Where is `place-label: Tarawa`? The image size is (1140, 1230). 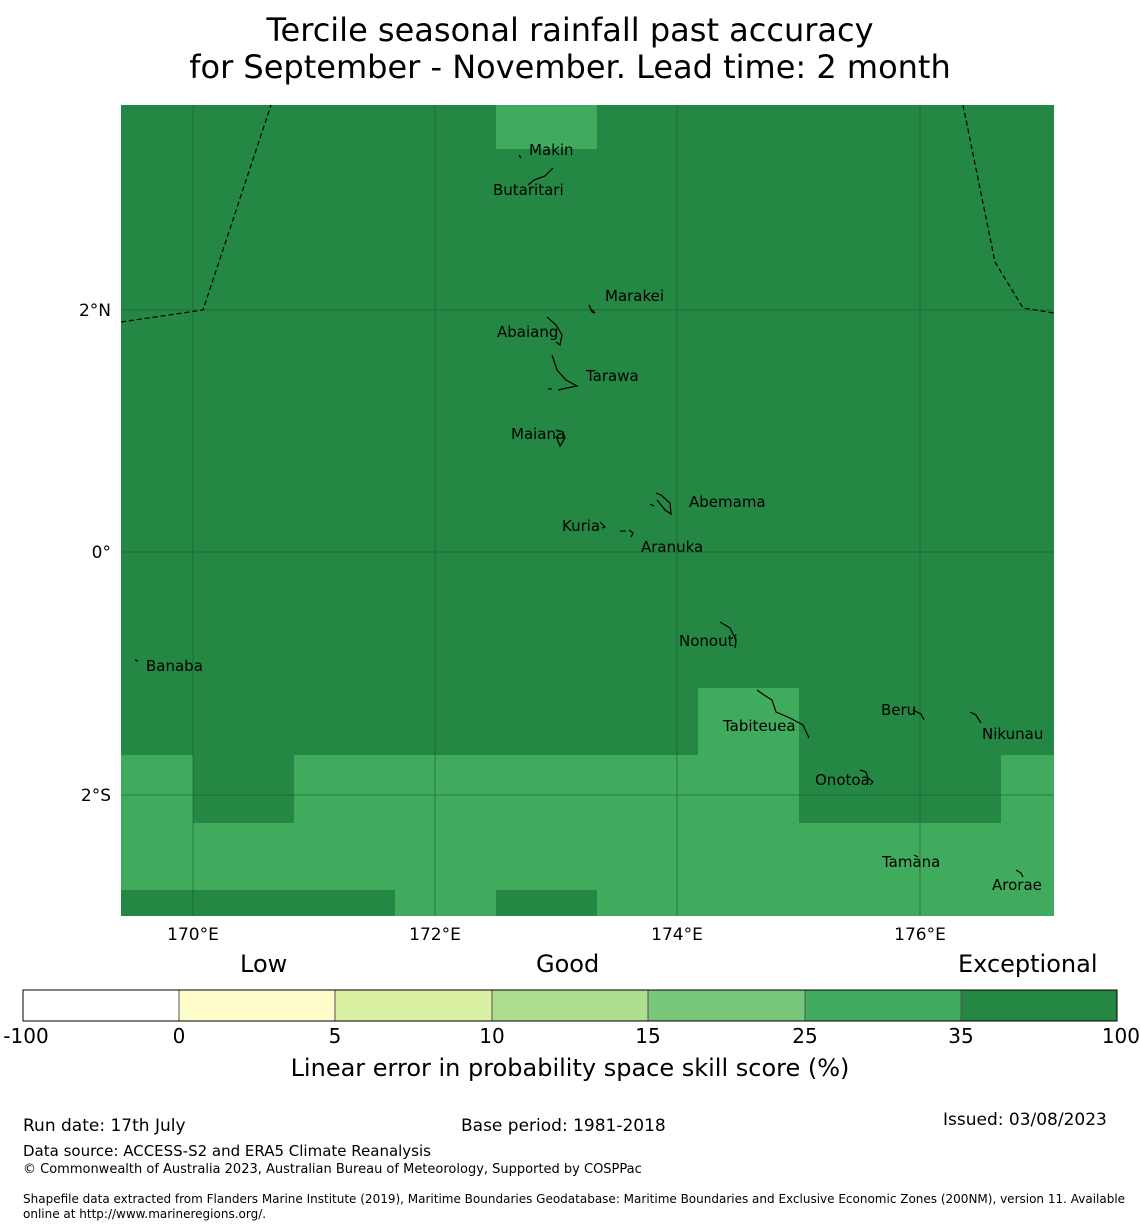
place-label: Tarawa is located at coordinates (612, 376).